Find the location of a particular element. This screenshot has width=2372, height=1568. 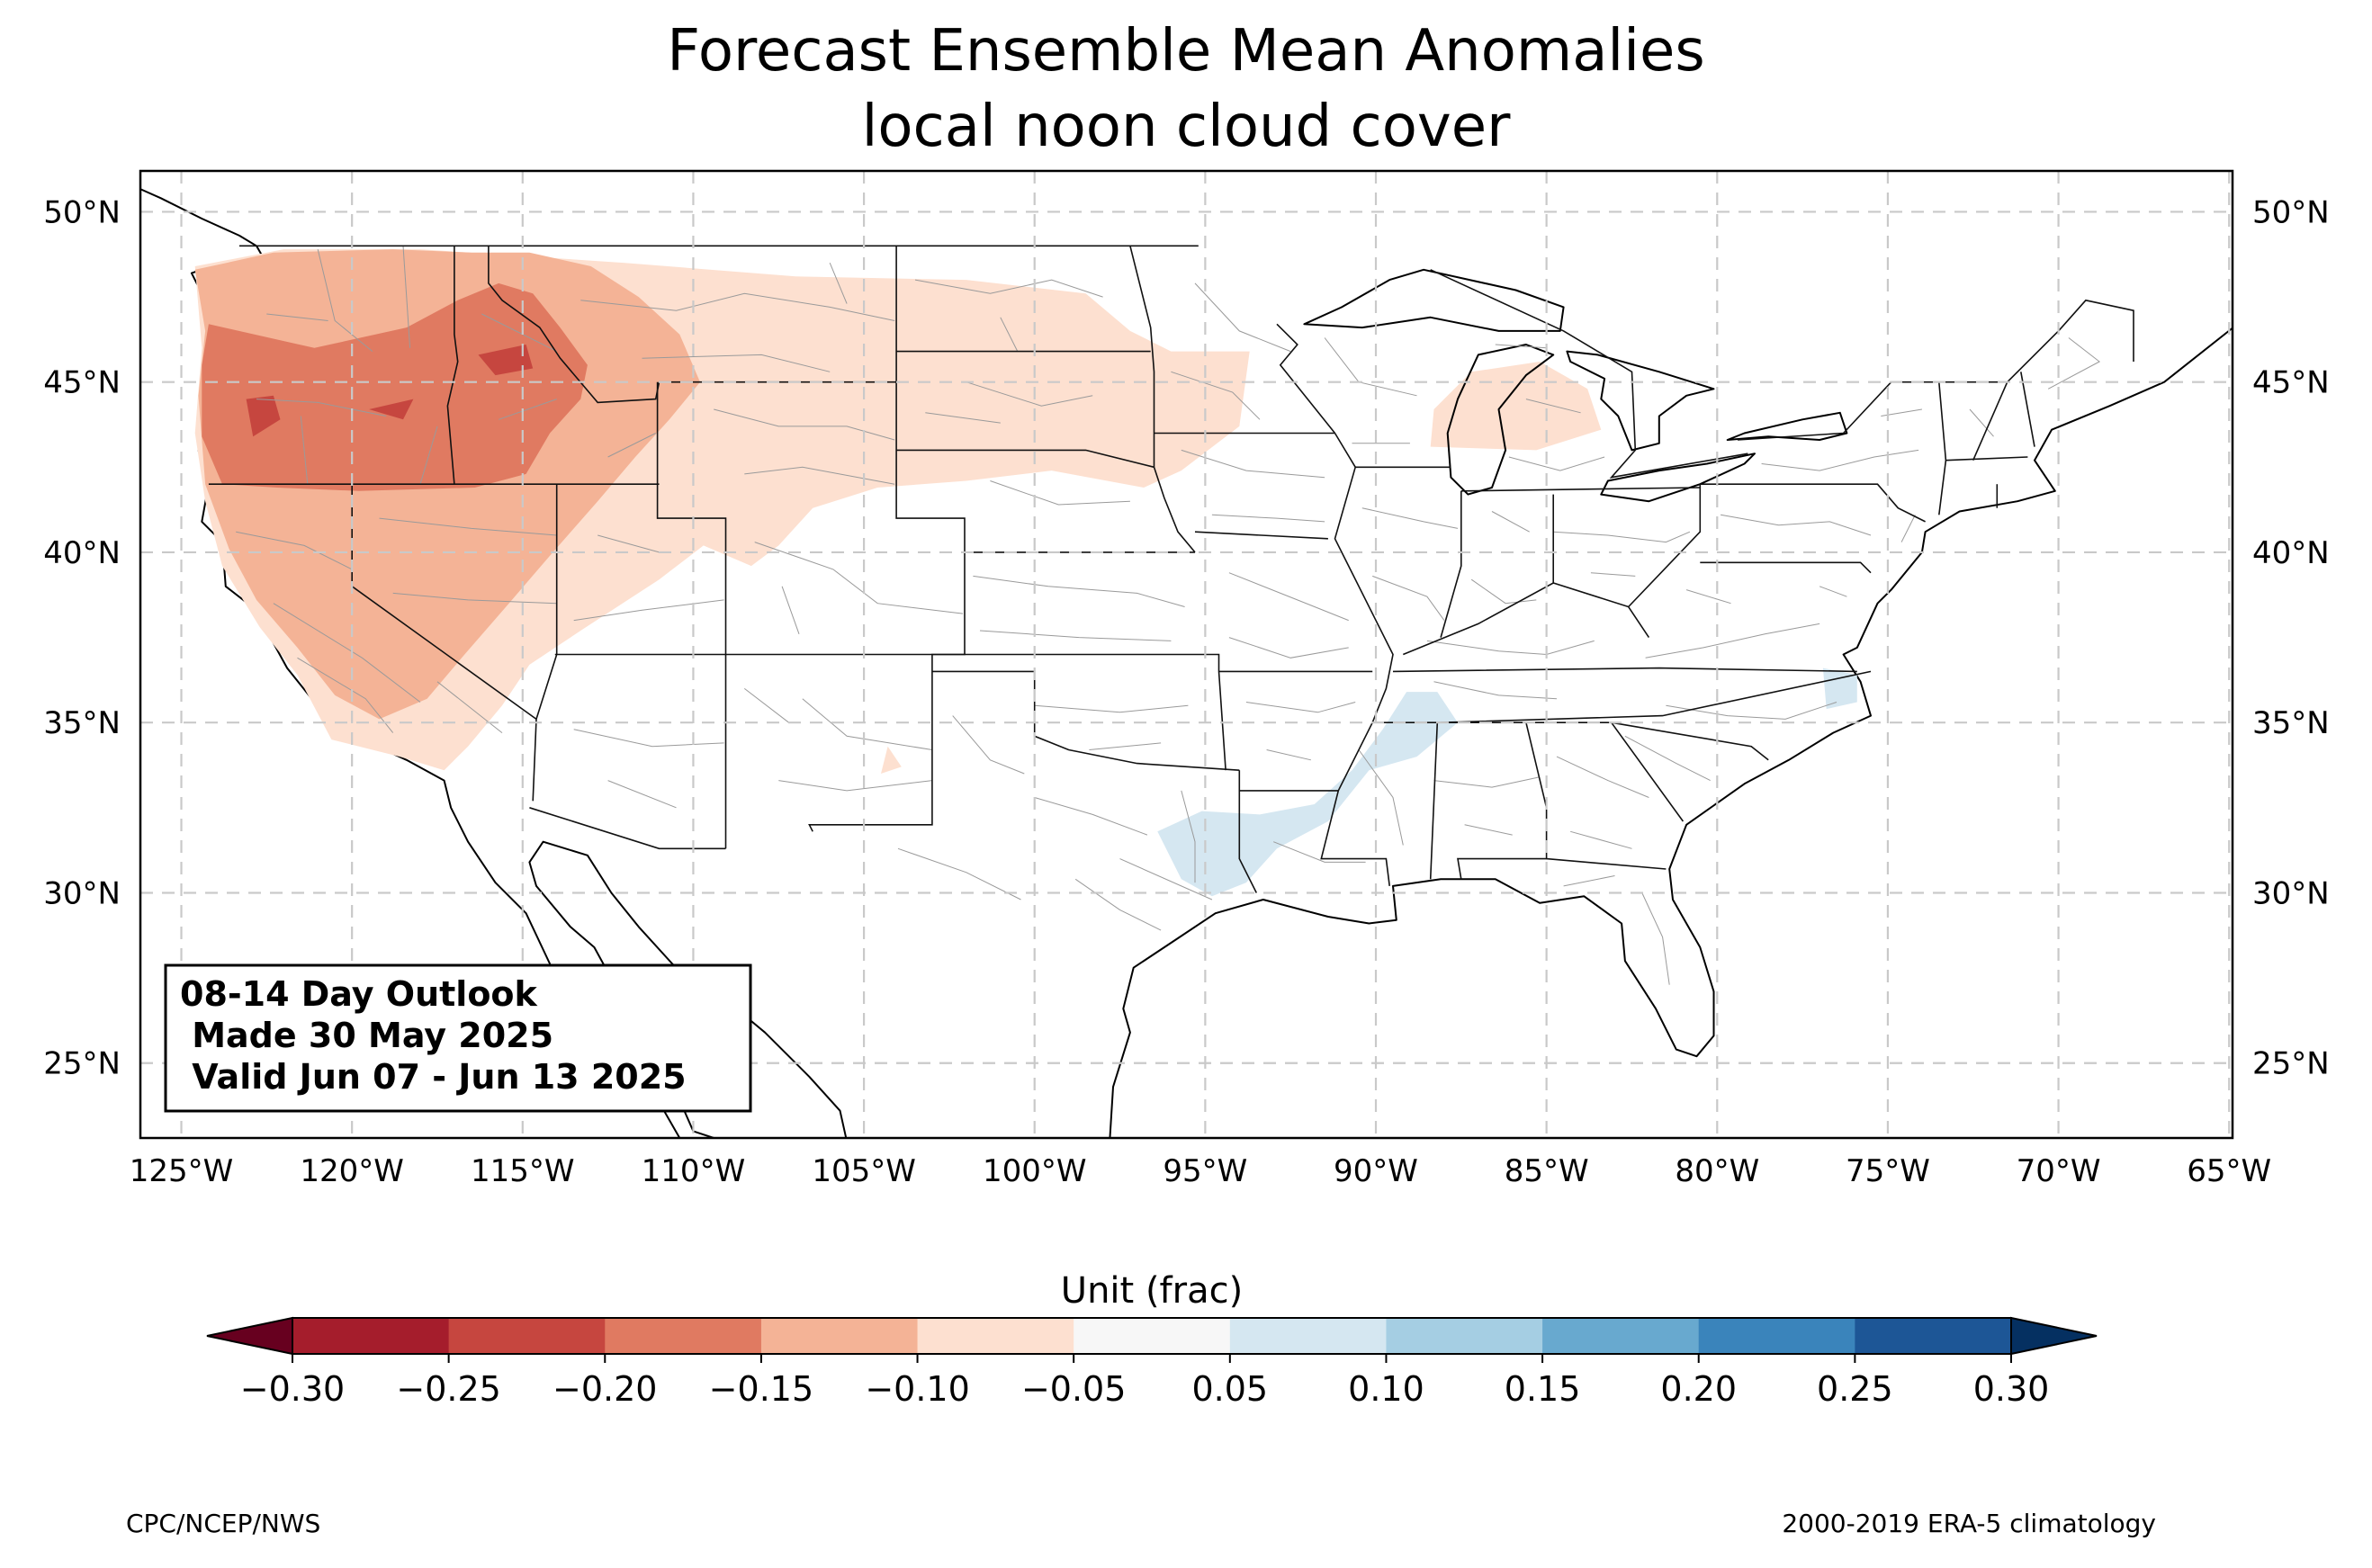

colorbar-tick-label: 0.05 is located at coordinates (1231, 1389).